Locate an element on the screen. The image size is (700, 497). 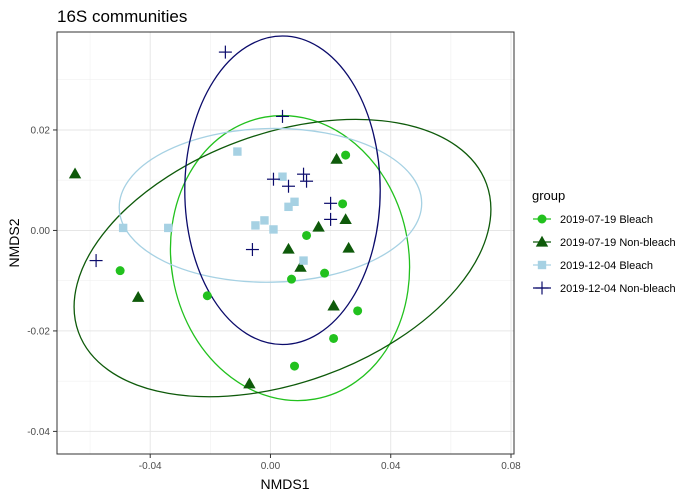
x-tick-label: 0.08 is located at coordinates (511, 466).